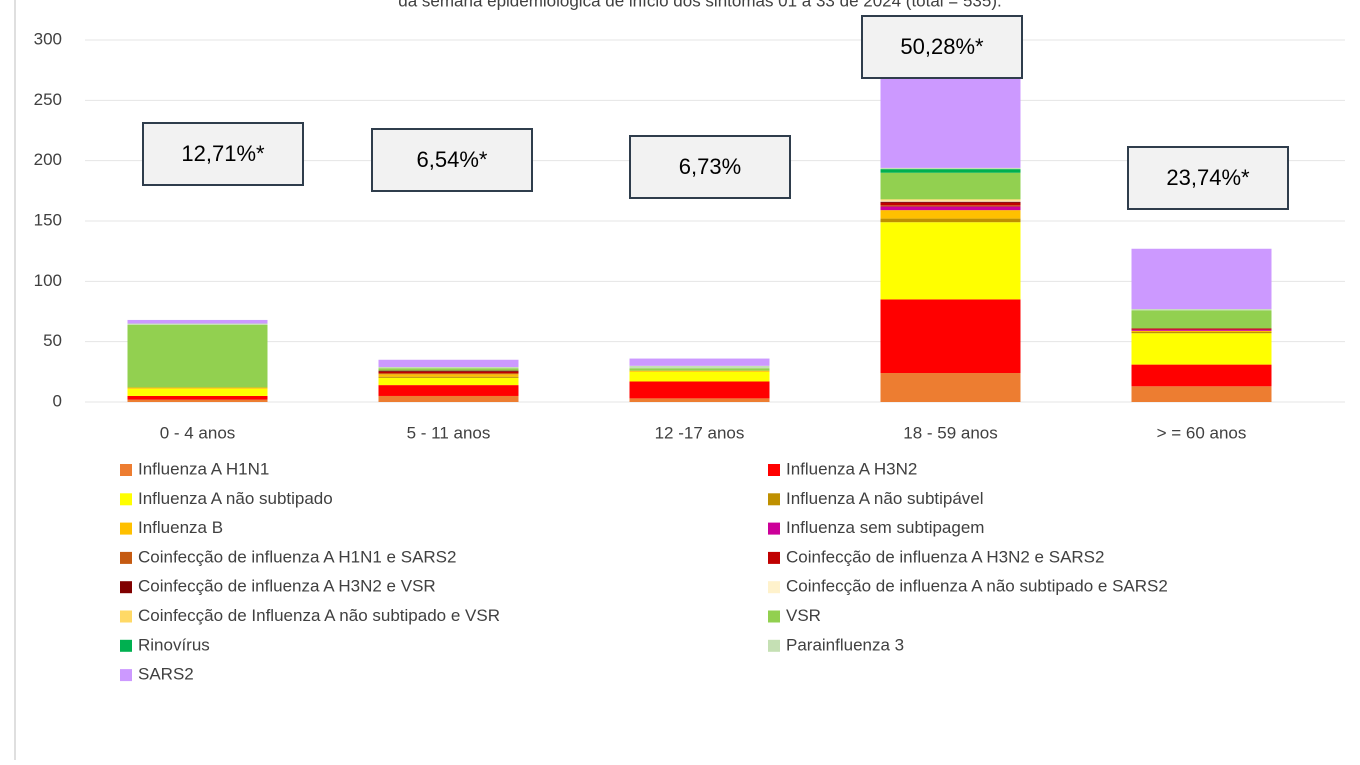 This screenshot has height=765, width=1360. Describe the element at coordinates (945, 556) in the screenshot. I see `legend-label: Coinfecção de influenza A H3N2 e SARS2` at that location.